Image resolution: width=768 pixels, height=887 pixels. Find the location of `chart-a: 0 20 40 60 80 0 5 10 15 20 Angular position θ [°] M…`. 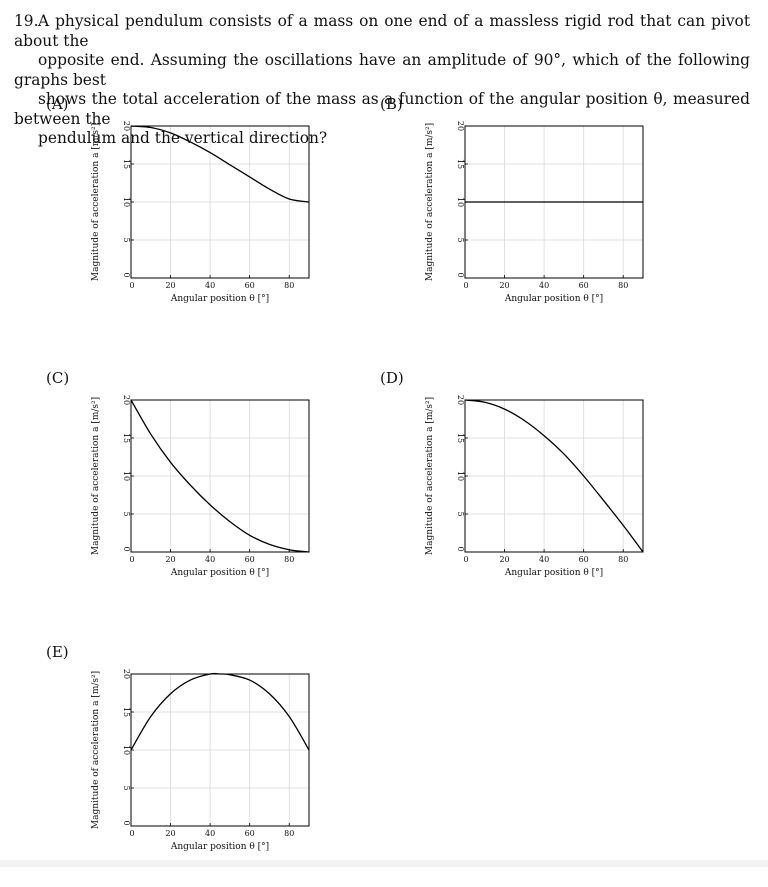

chart-a: 0 20 40 60 80 0 5 10 15 20 Angular position θ [°] M… is located at coordinates (200, 212).